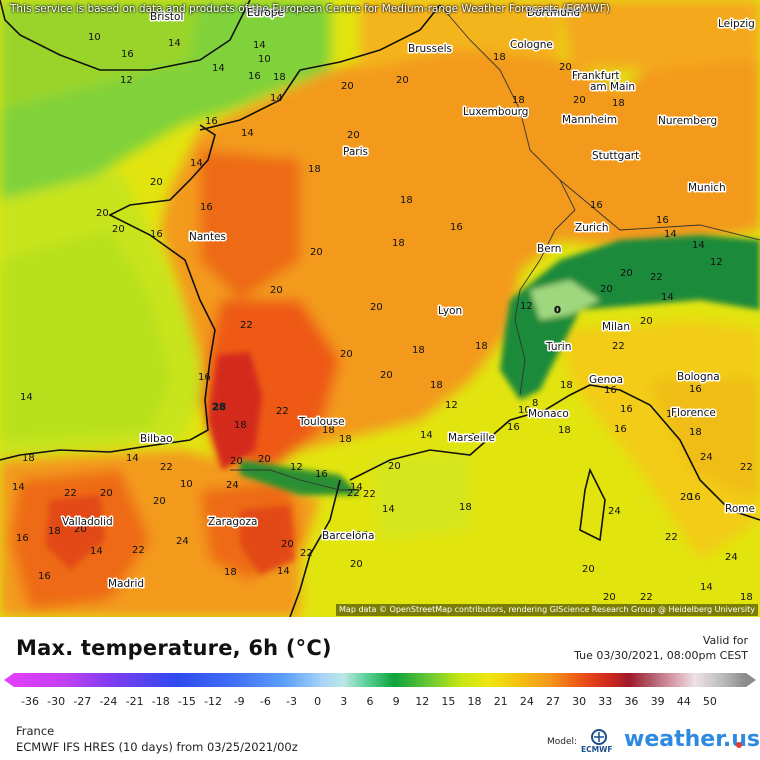 The height and width of the screenshot is (760, 760). I want to click on legend-tick: 6, so click(370, 701).